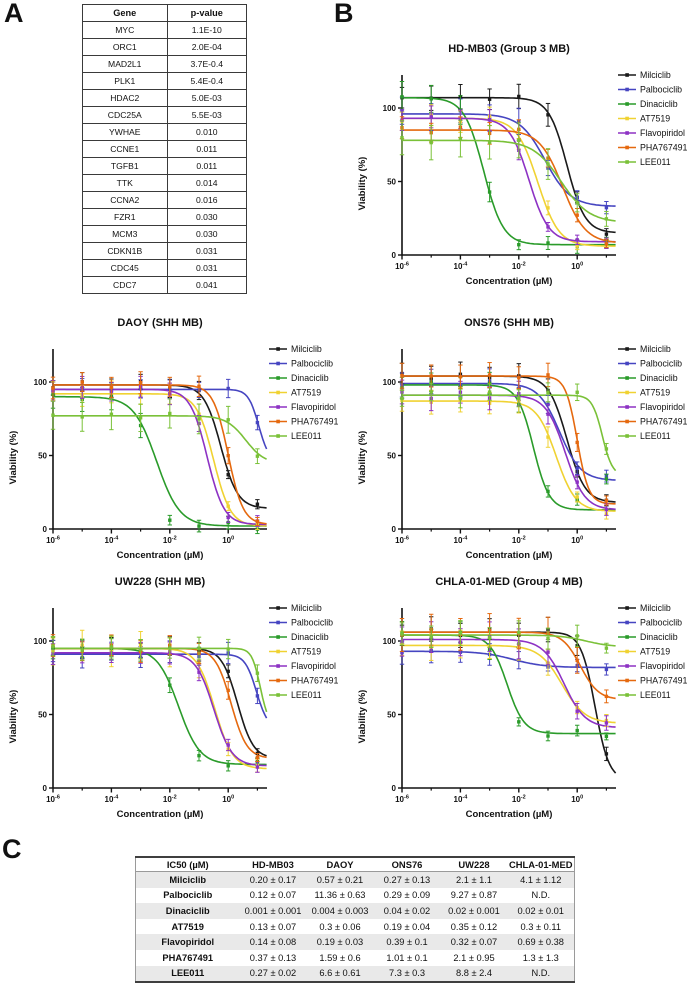 This screenshot has width=696, height=987. Describe the element at coordinates (207, 47) in the screenshot. I see `gene-table-cell: 2.0E-04` at that location.